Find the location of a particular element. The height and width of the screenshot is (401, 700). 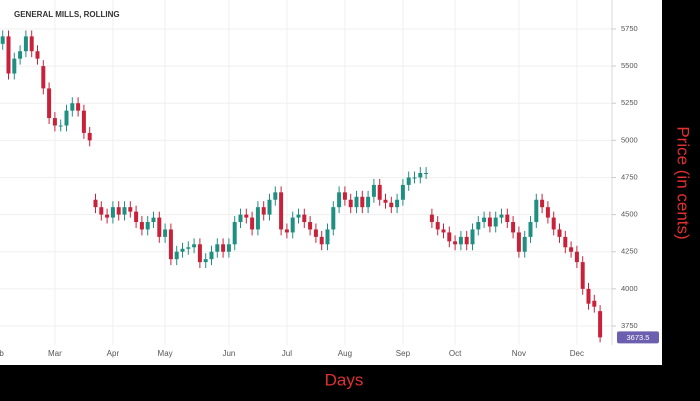

x-tick-label: Apr is located at coordinates (113, 353).